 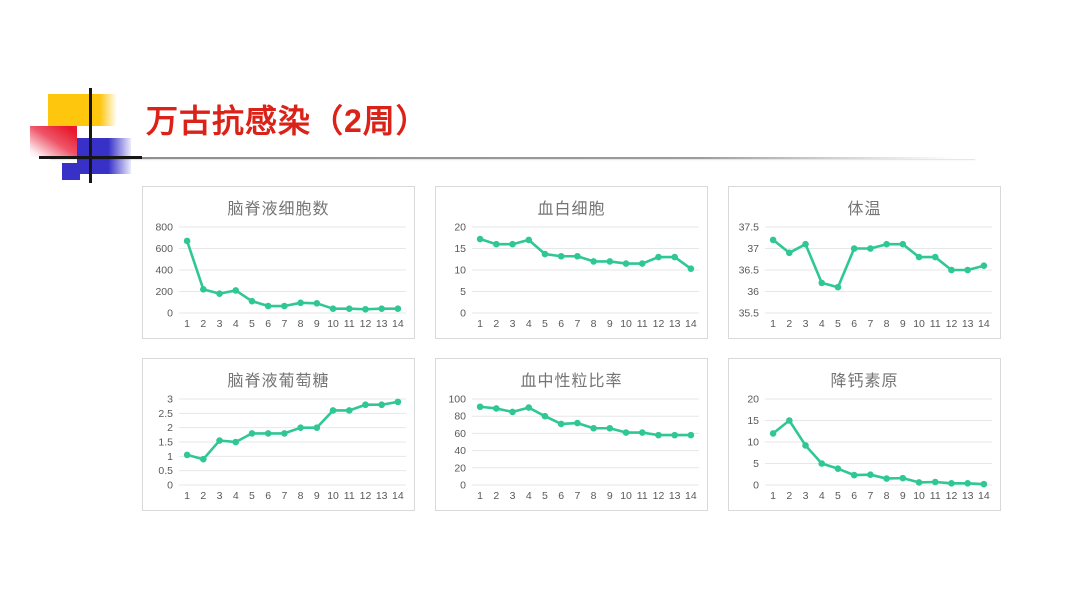 I want to click on svg-text: 600, so click(x=164, y=249).